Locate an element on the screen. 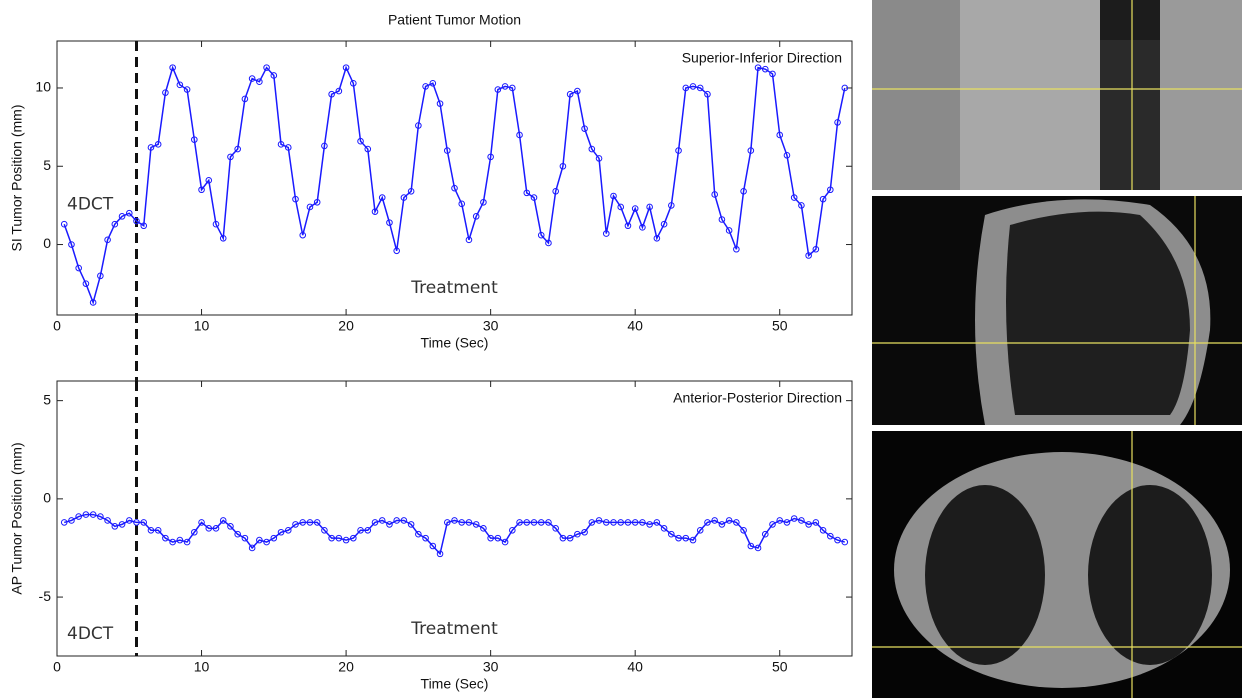 This screenshot has height=698, width=1242. y-tick-label: 10 is located at coordinates (43, 87).